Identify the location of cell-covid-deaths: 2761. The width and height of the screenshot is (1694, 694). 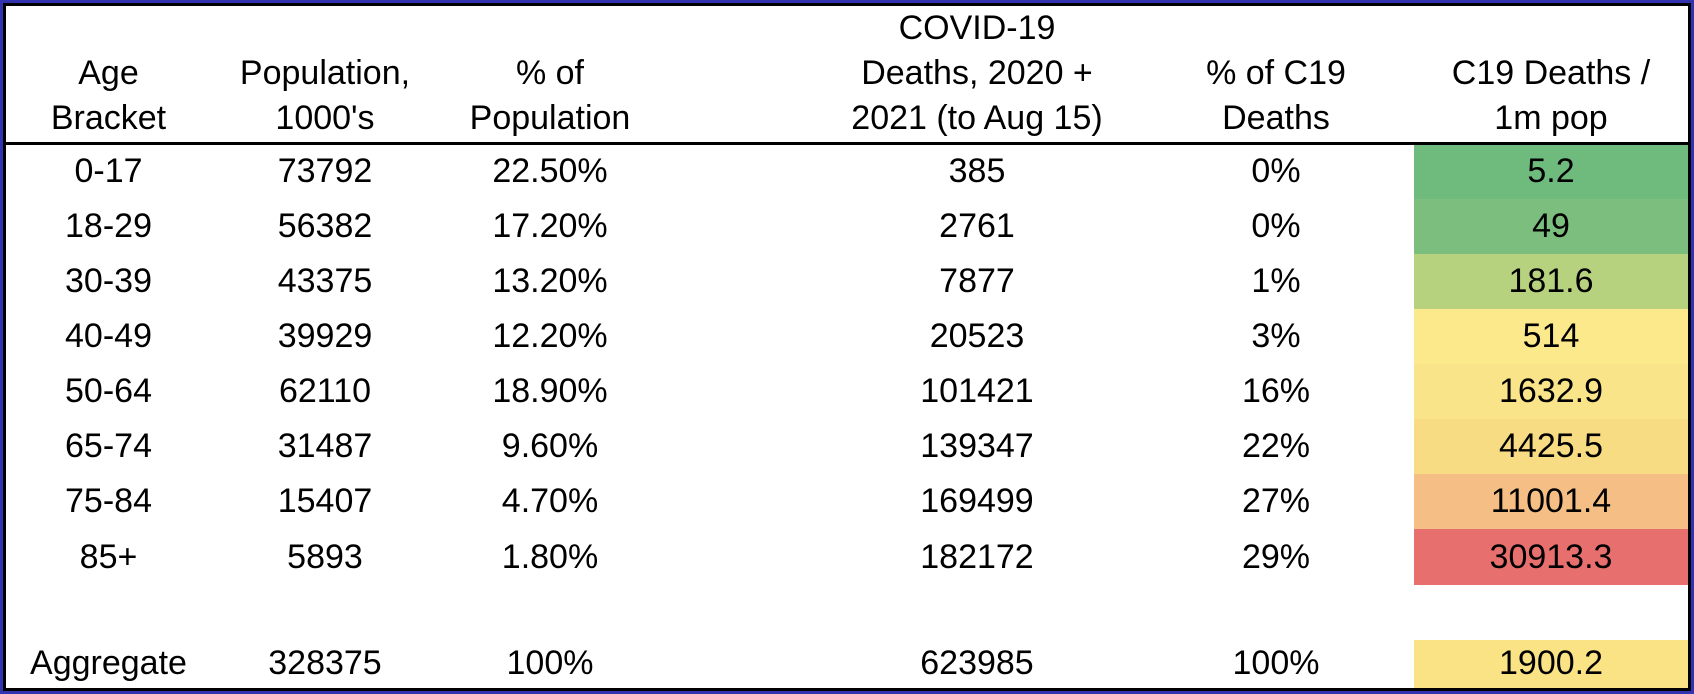
(977, 225).